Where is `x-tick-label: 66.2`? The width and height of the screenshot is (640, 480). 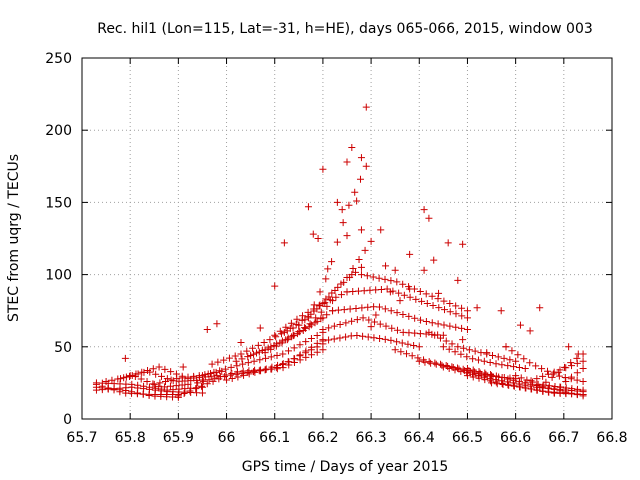 x-tick-label: 66.2 is located at coordinates (322, 438).